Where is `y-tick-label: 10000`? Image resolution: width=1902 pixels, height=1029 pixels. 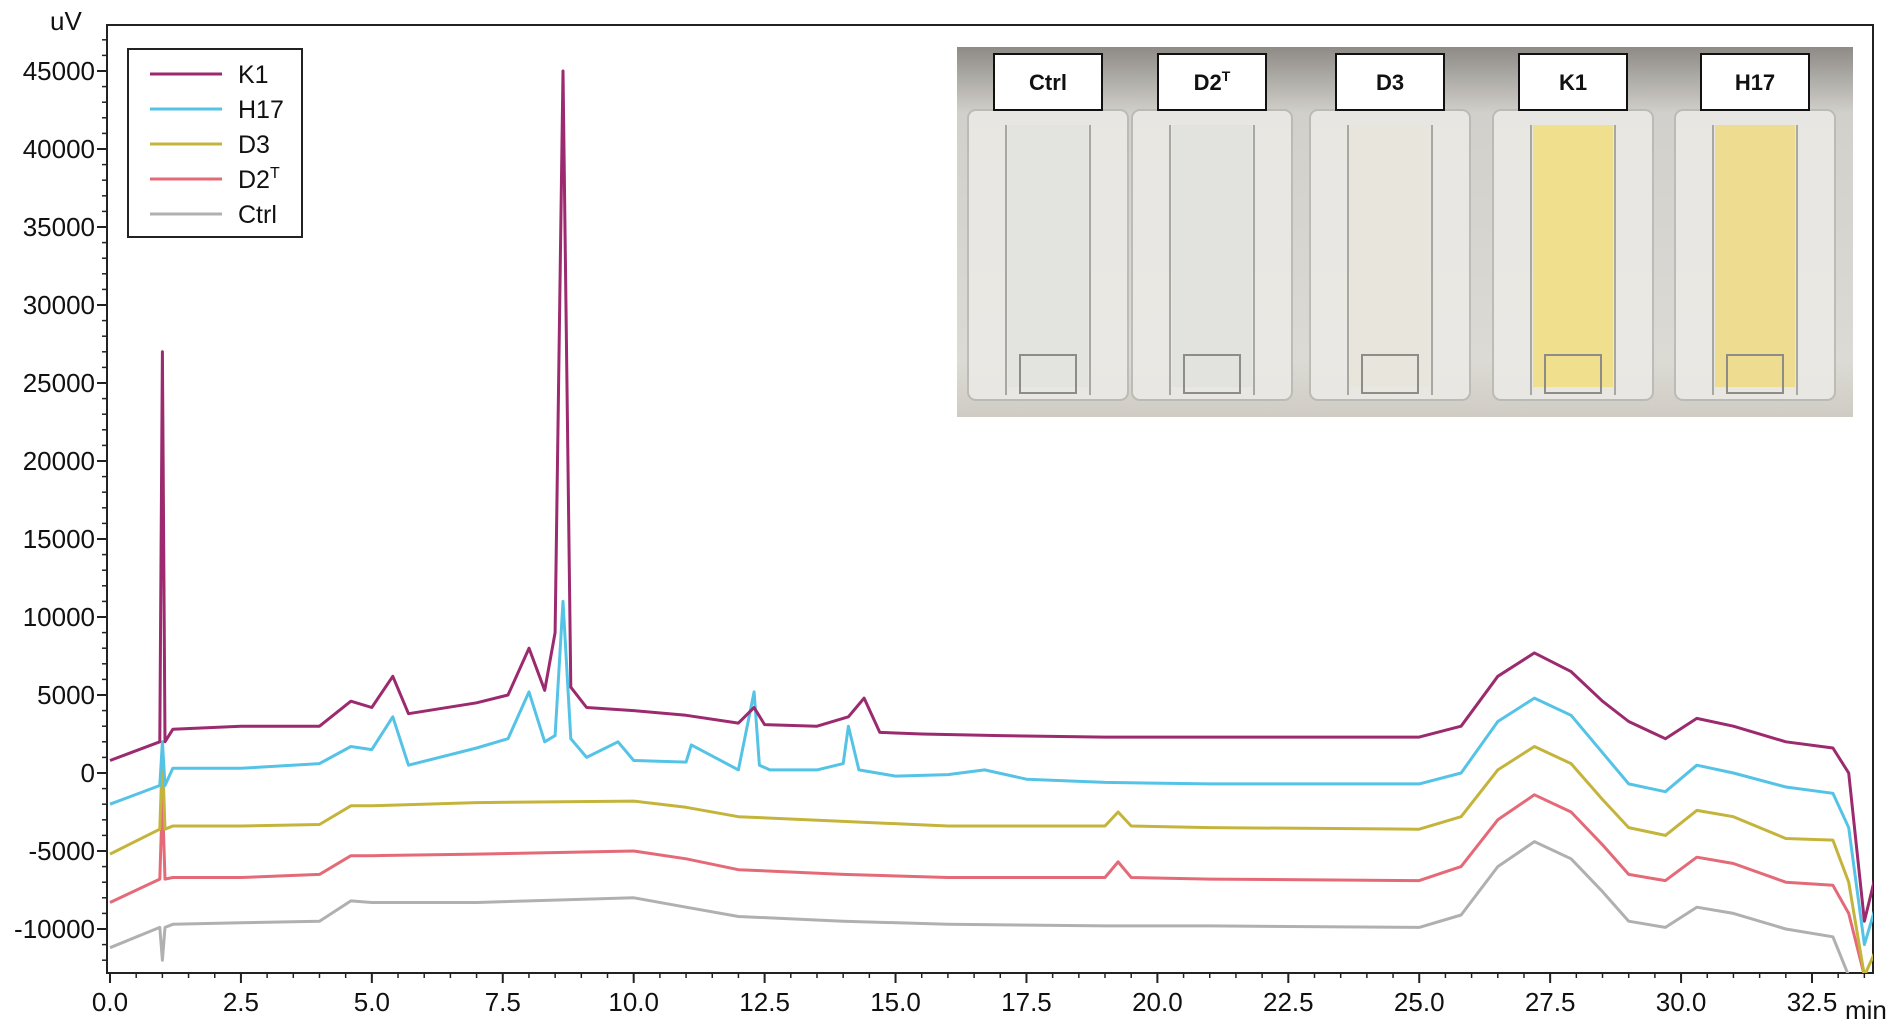
y-tick-label: 10000 is located at coordinates (59, 617).